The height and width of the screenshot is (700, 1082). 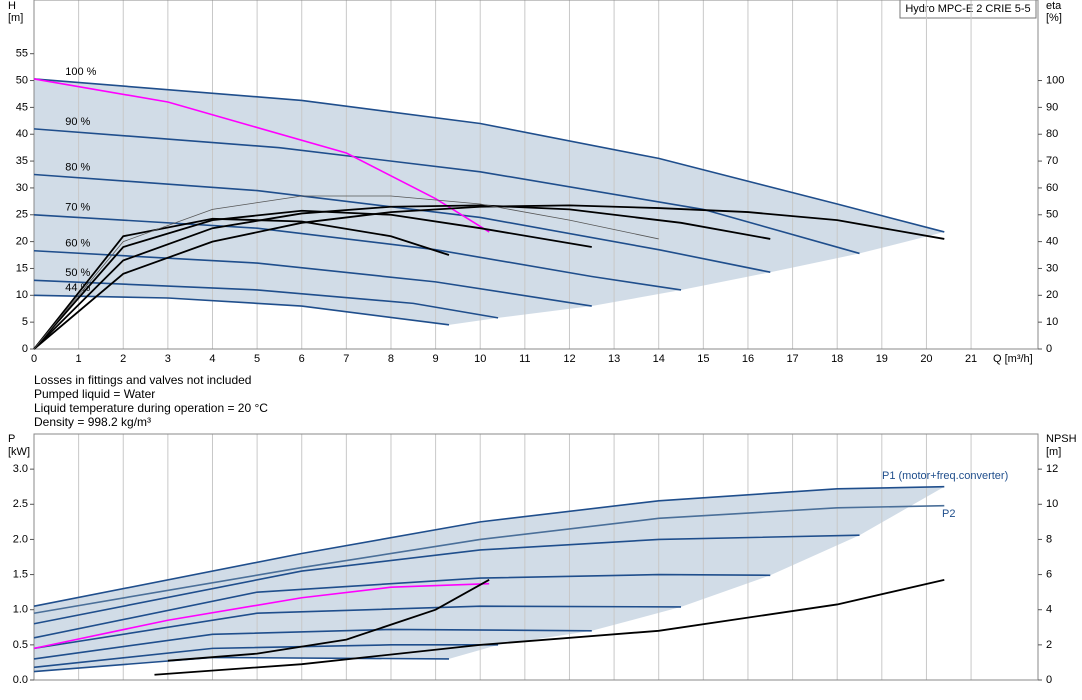 I want to click on y2-tick-label: 100, so click(x=1055, y=80).